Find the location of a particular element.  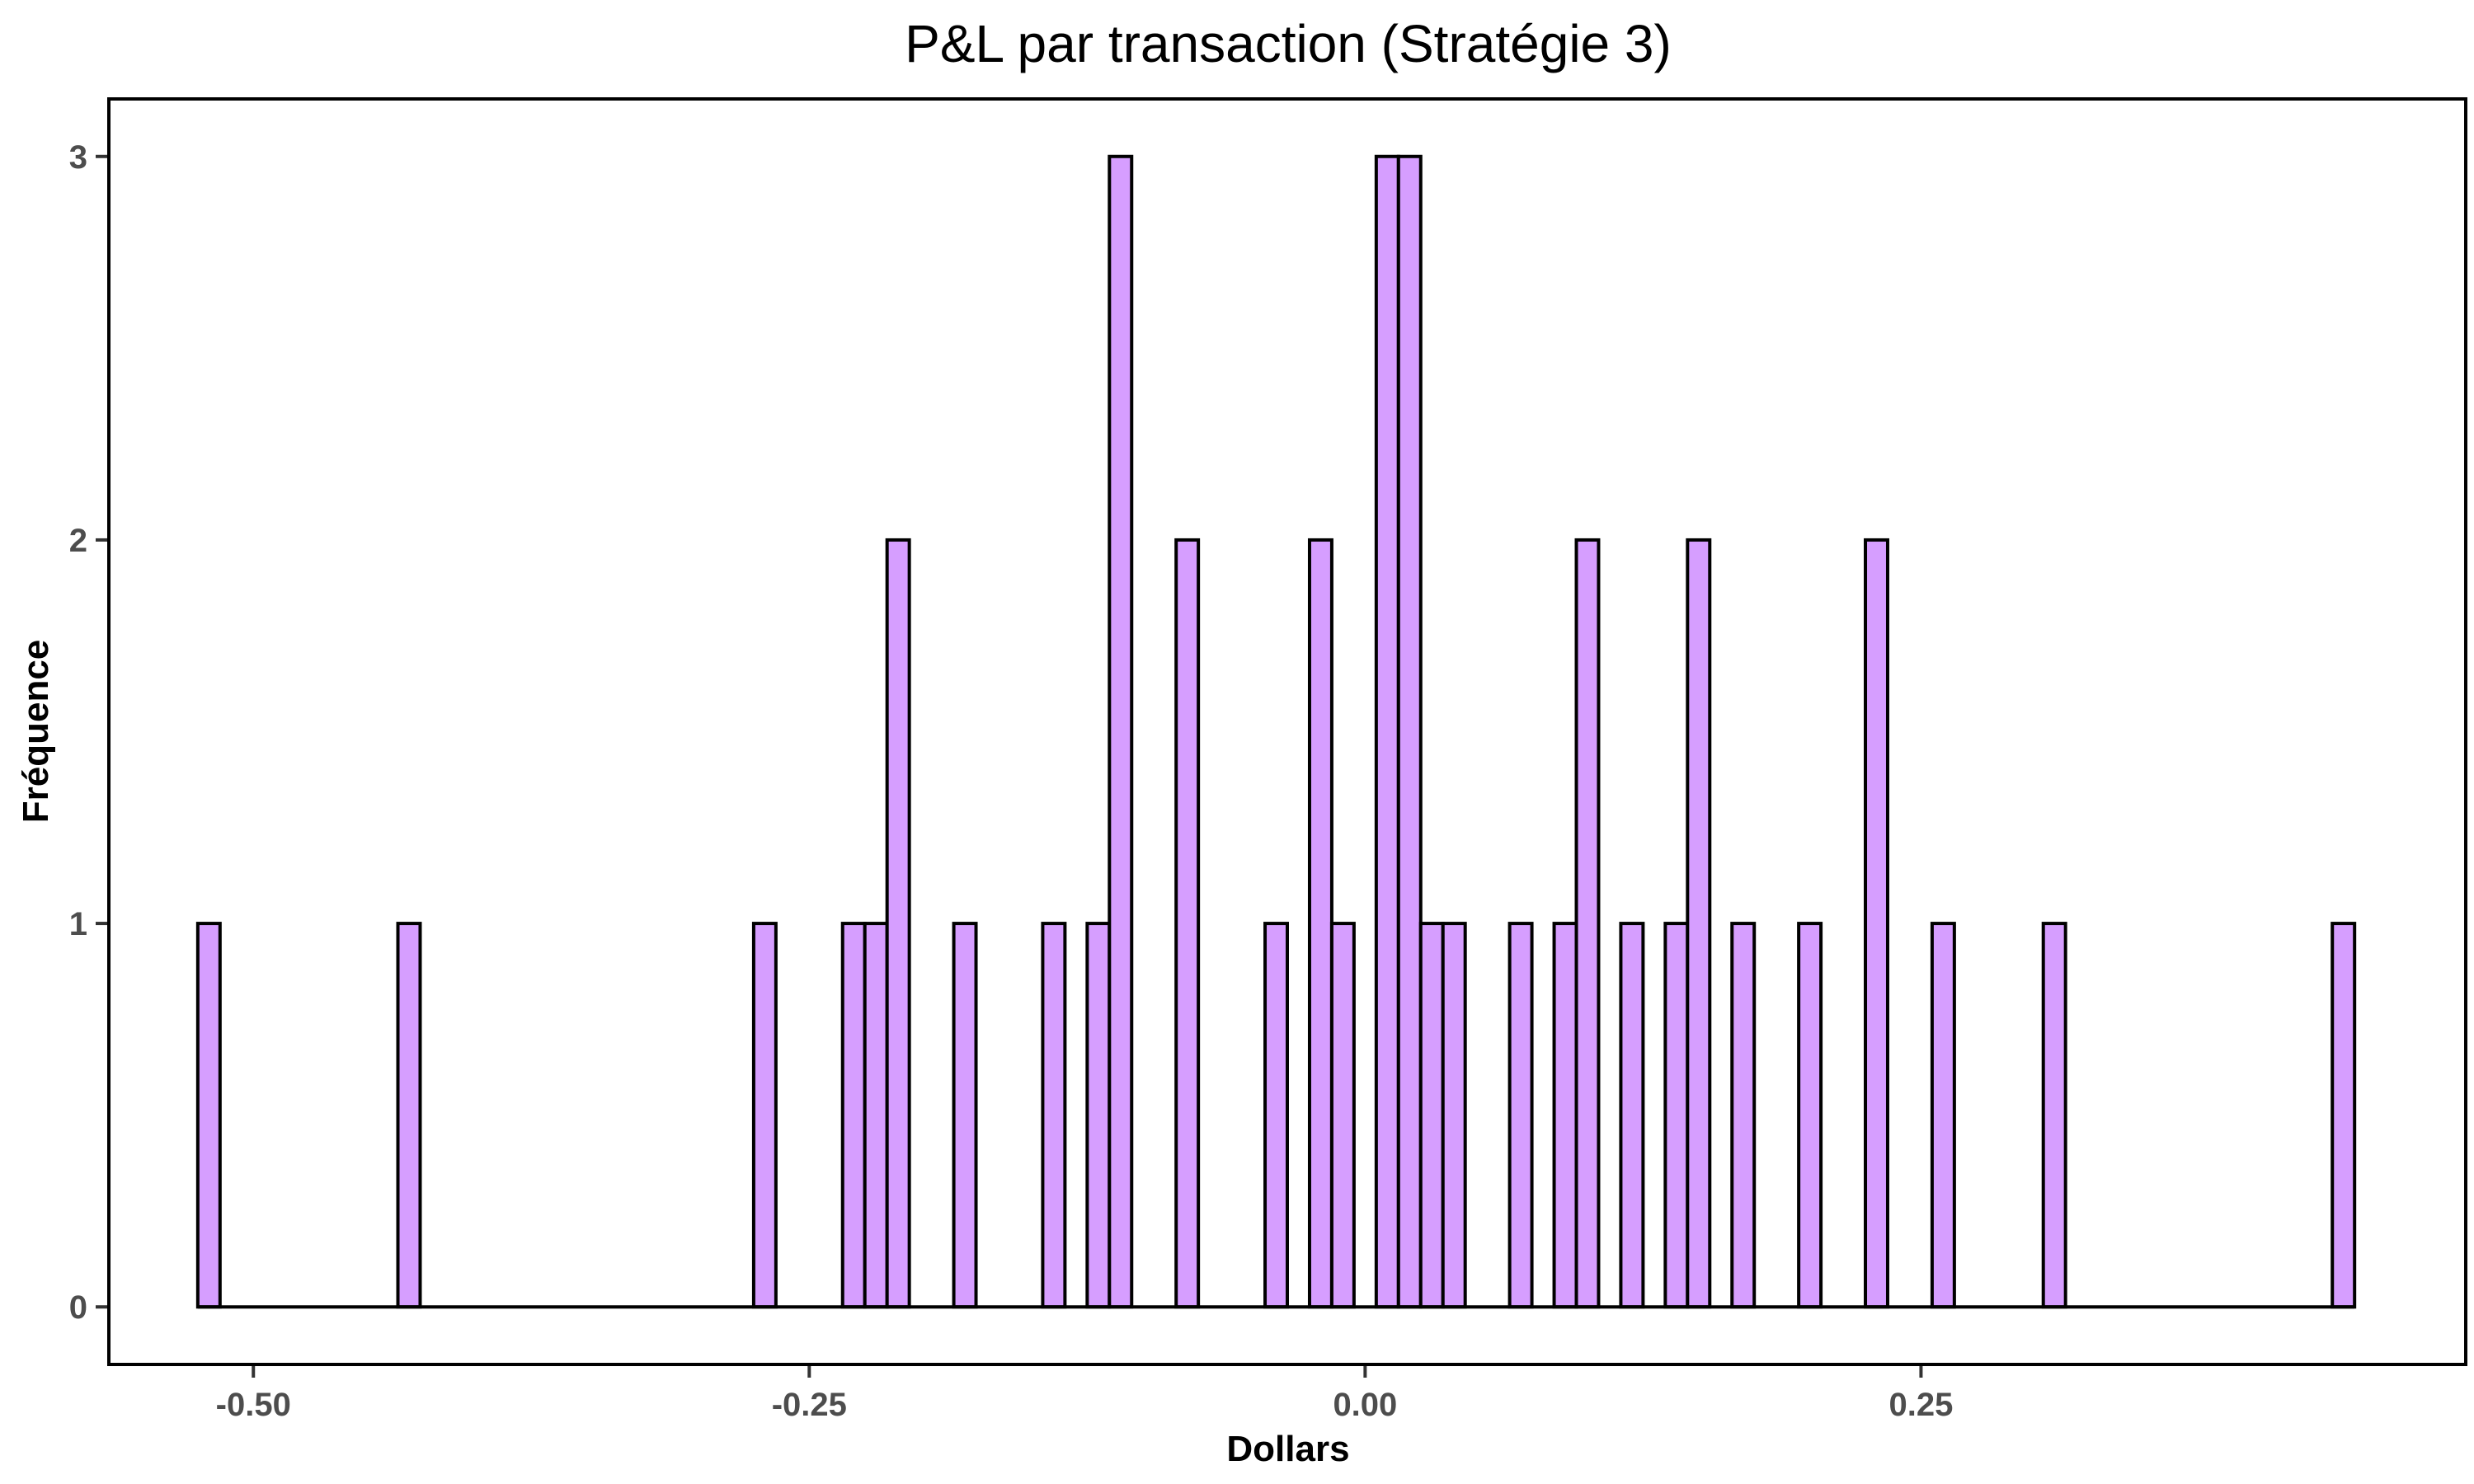

x-tick-label: -0.50 is located at coordinates (253, 1405).